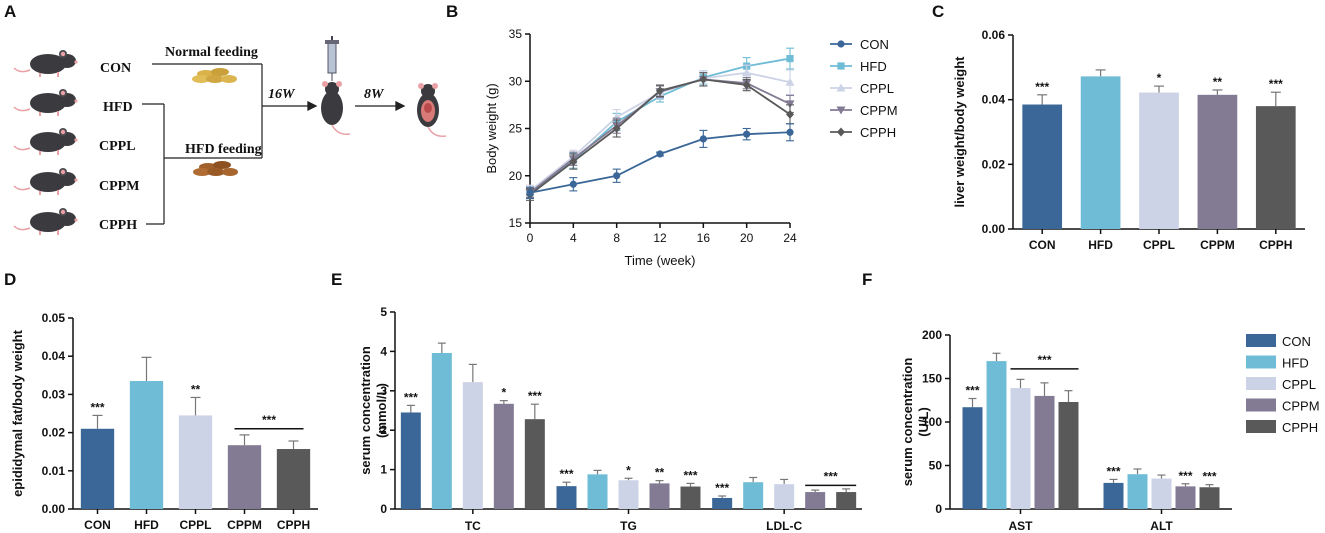  Describe the element at coordinates (516, 176) in the screenshot. I see `y-tick-label: 20` at that location.